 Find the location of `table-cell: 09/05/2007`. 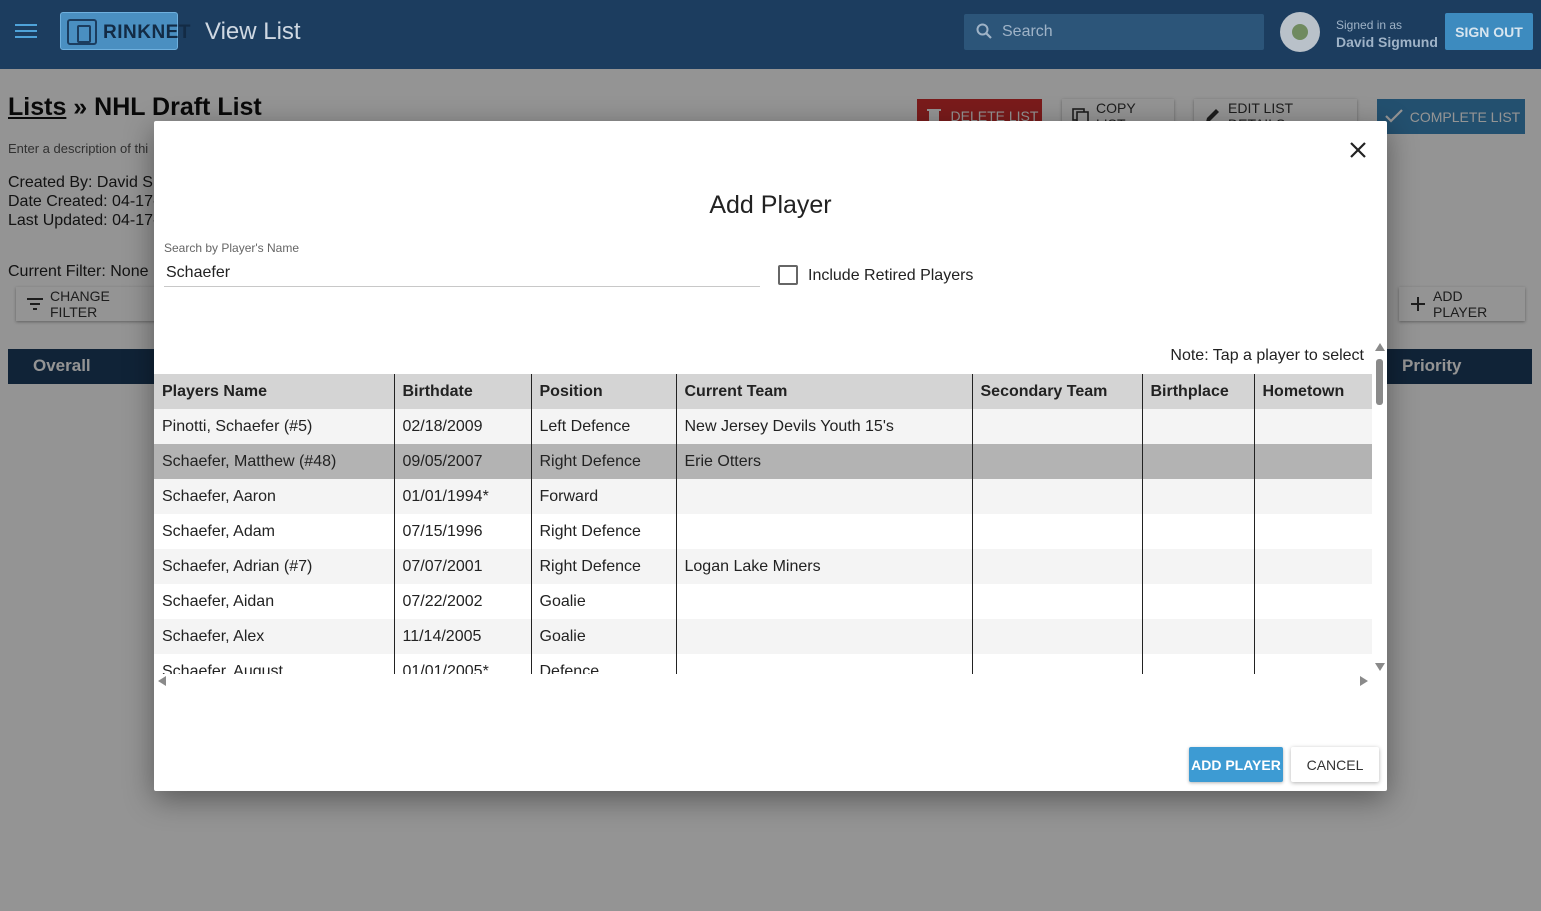

table-cell: 09/05/2007 is located at coordinates (463, 461).